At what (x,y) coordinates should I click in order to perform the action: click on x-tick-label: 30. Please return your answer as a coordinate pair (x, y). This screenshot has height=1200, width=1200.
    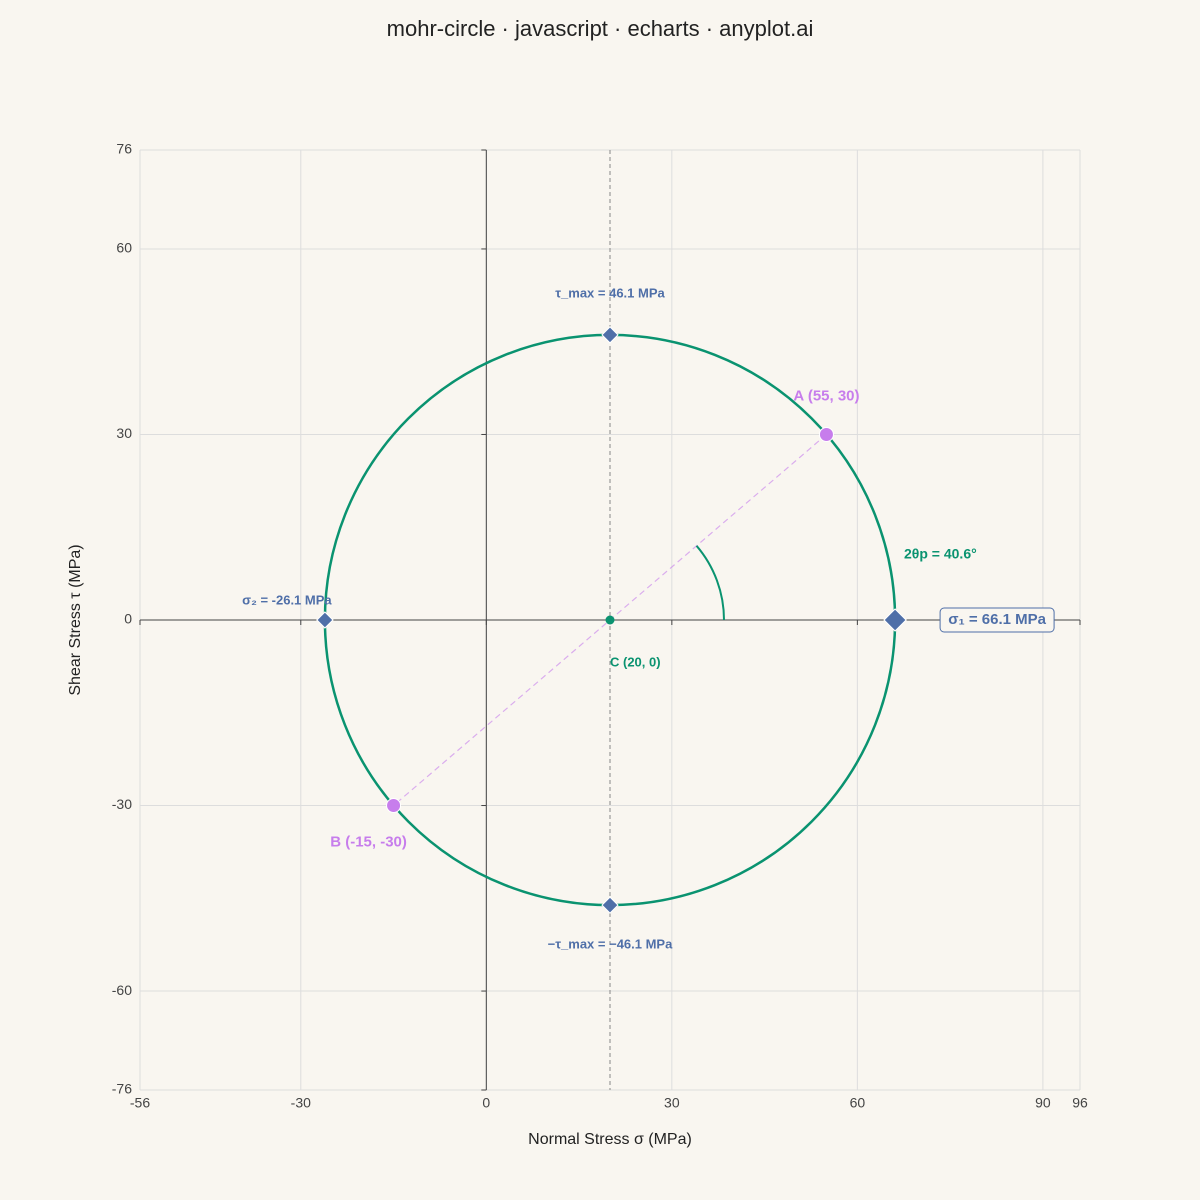
    Looking at the image, I should click on (672, 1103).